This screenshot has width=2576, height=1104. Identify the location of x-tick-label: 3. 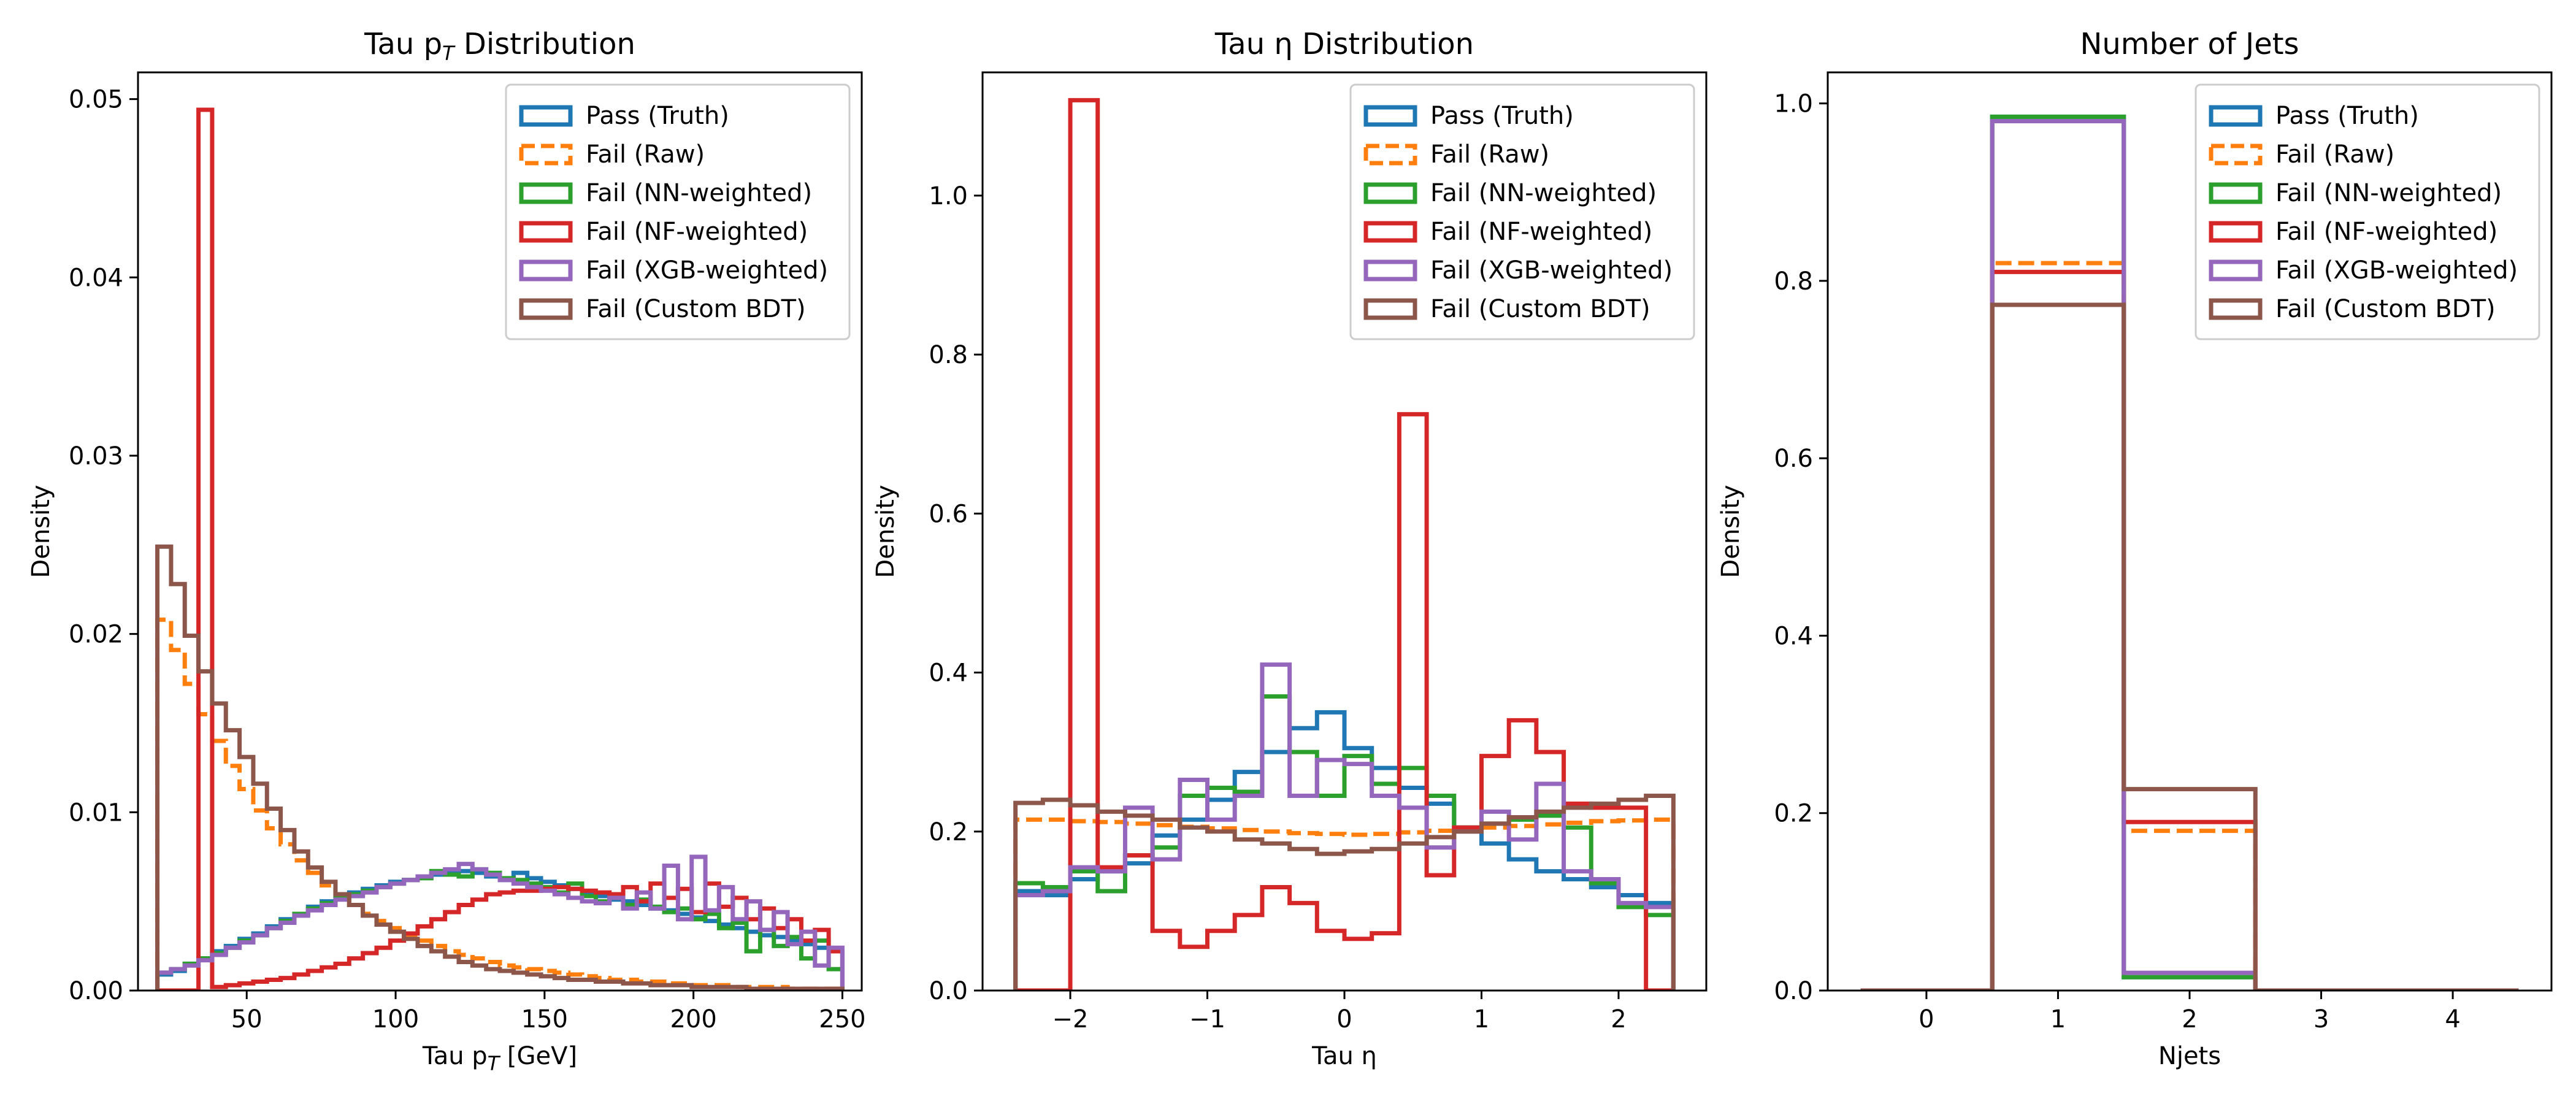
(2321, 1019).